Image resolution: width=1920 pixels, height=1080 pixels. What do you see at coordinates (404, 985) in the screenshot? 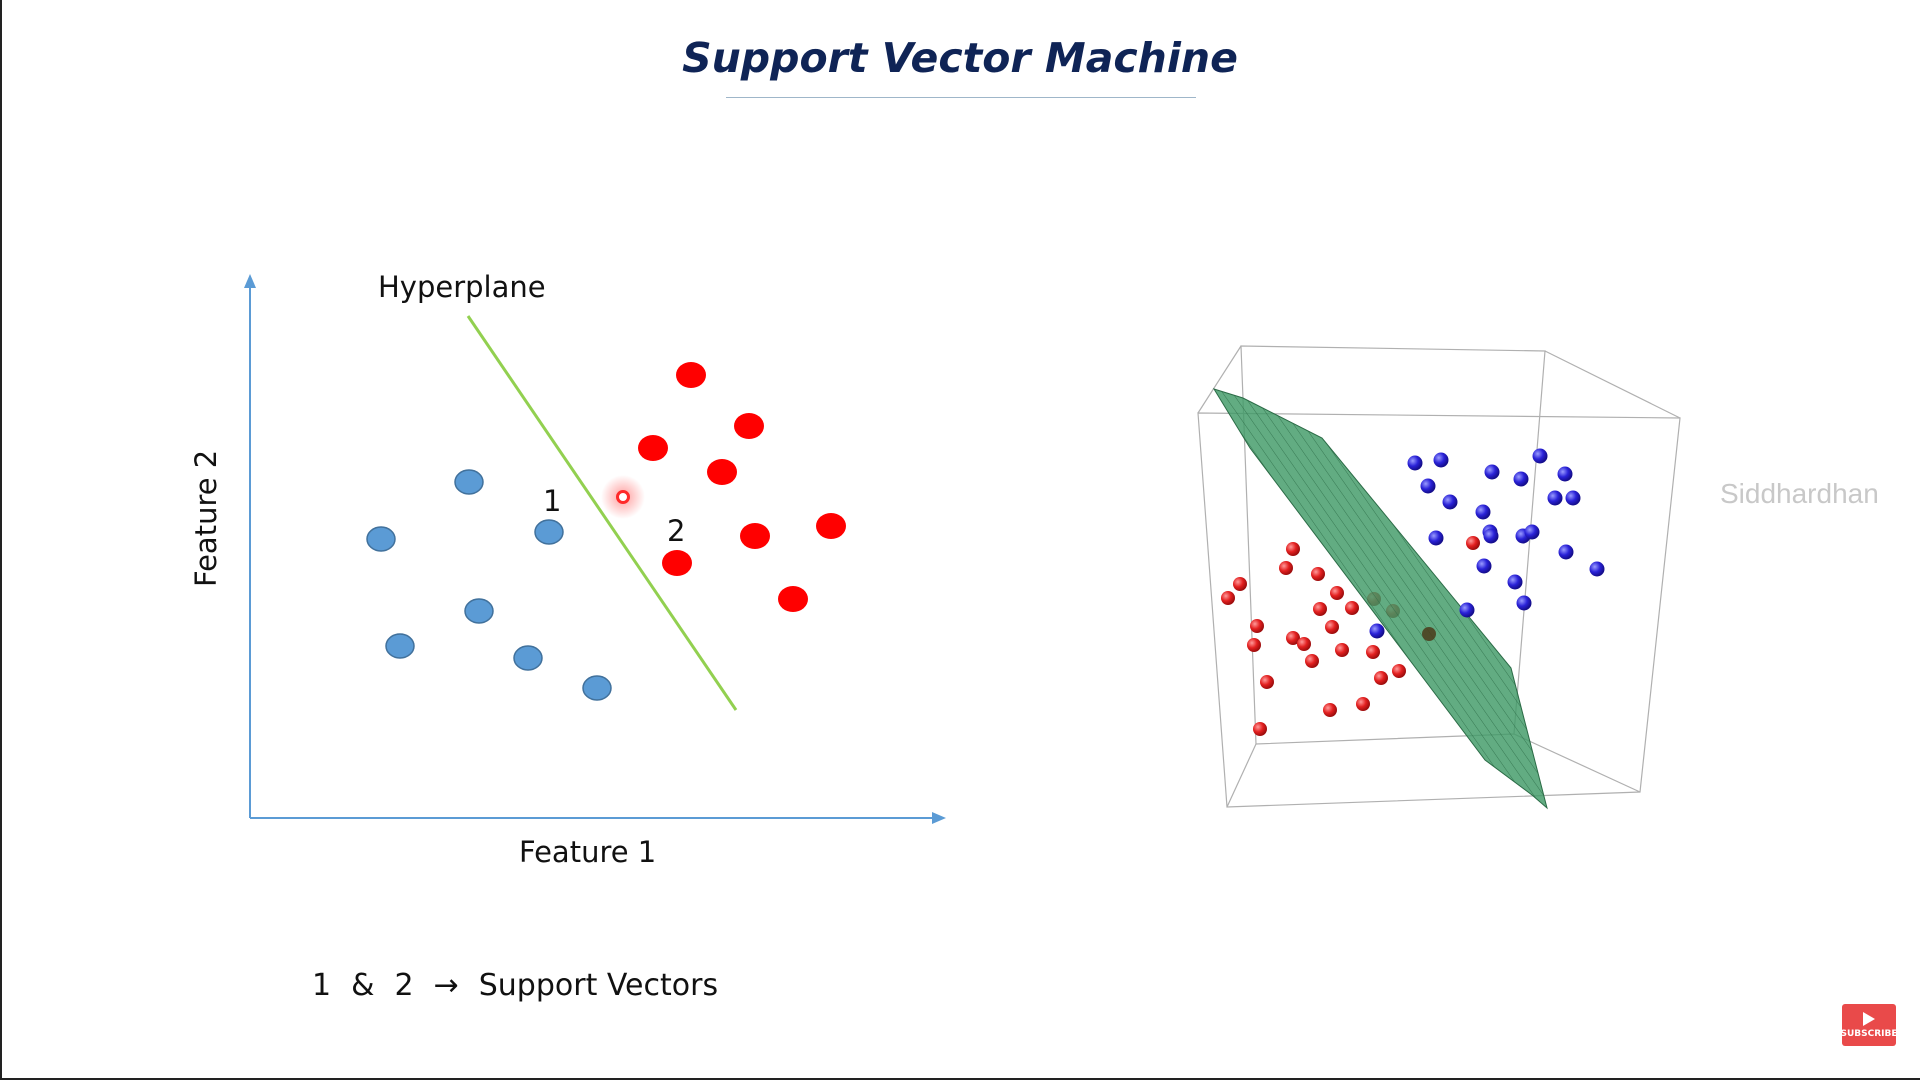
I see `note-part-2: 2` at bounding box center [404, 985].